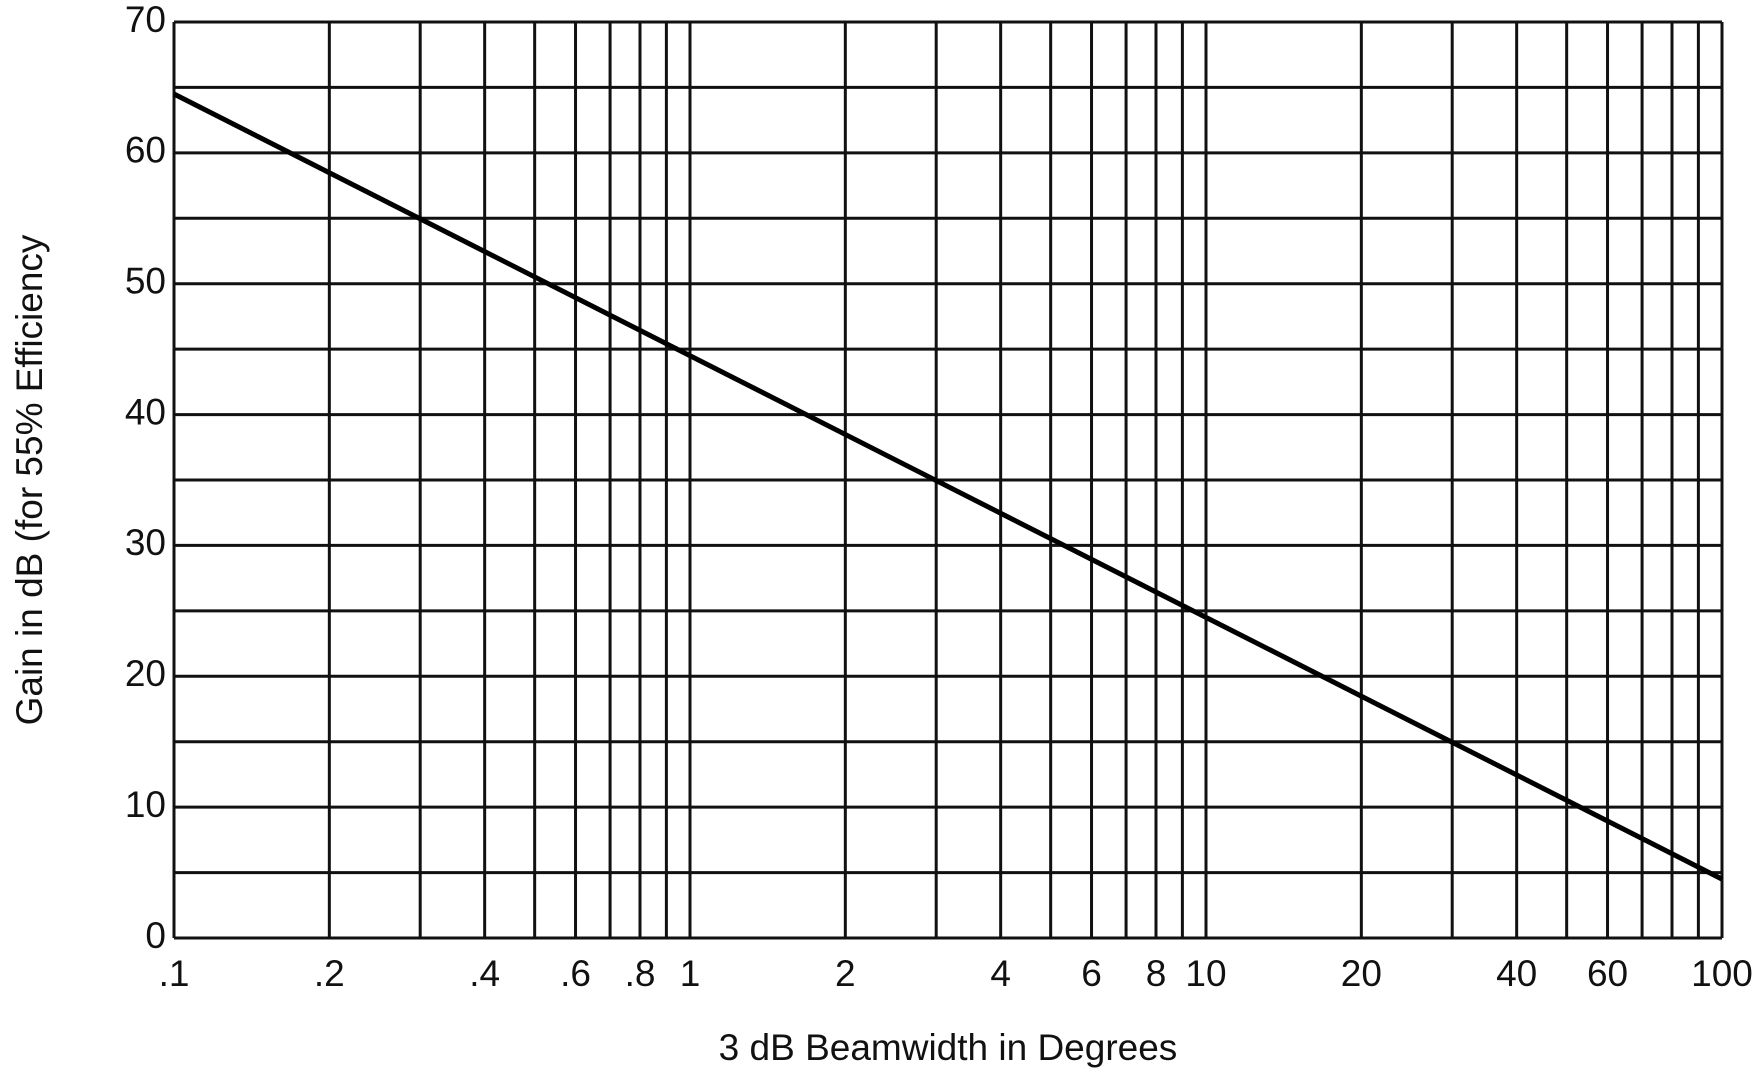 The width and height of the screenshot is (1752, 1075). Describe the element at coordinates (145, 542) in the screenshot. I see `y-tick-label: 30` at that location.